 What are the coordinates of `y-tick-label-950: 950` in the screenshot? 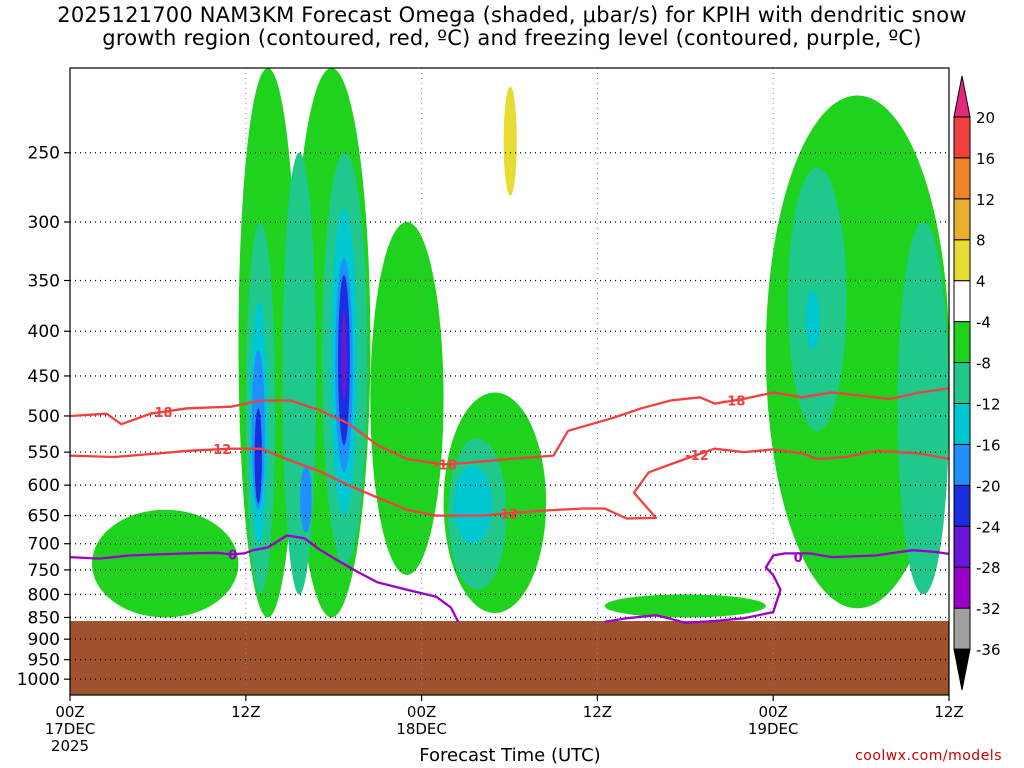 It's located at (44, 661).